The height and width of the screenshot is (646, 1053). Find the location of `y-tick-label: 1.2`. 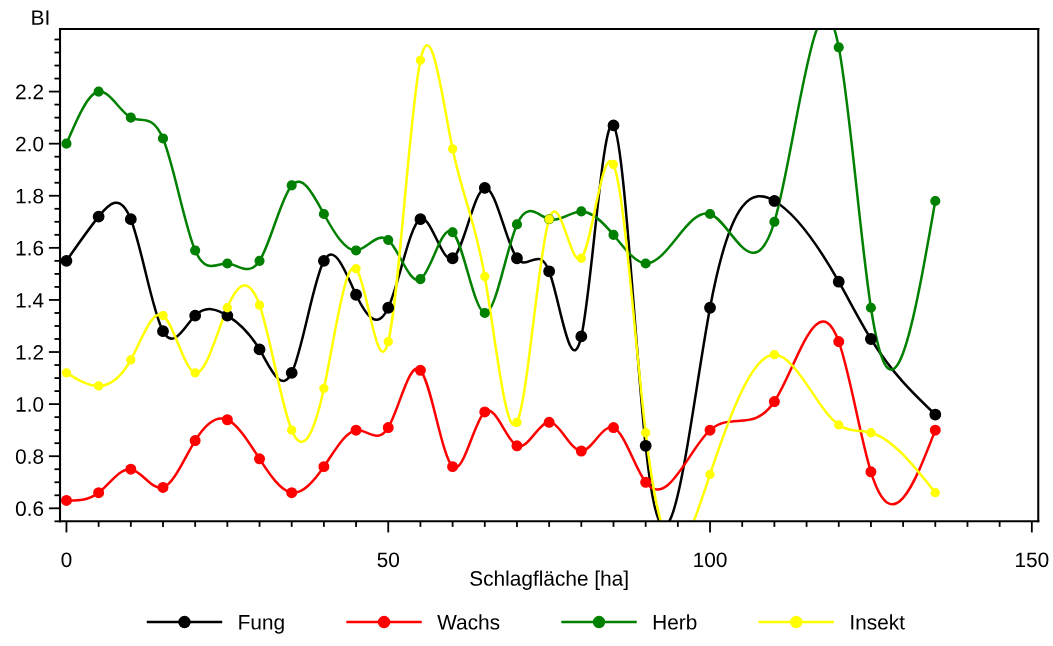

y-tick-label: 1.2 is located at coordinates (30, 352).